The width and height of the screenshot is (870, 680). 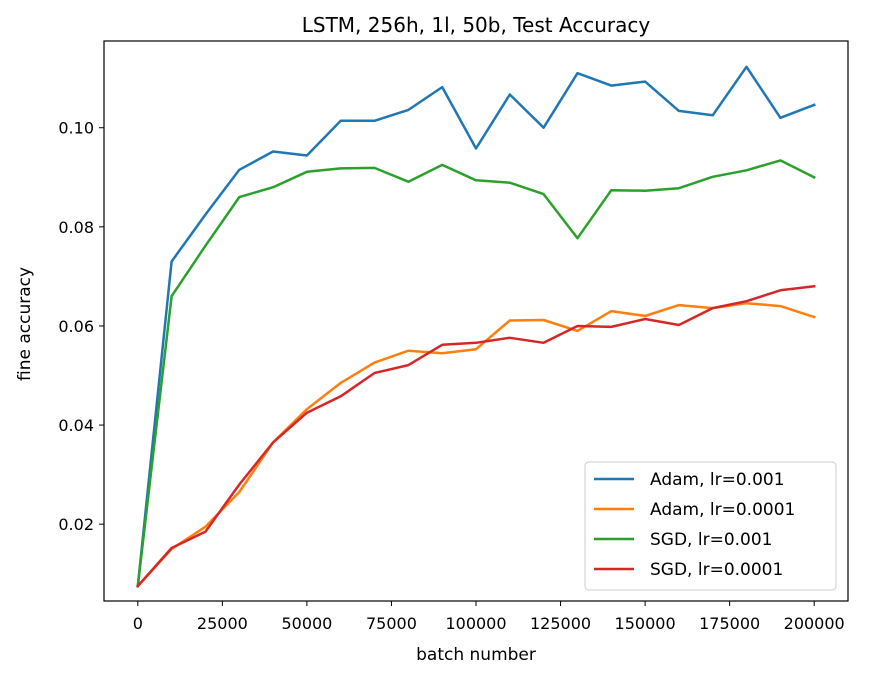 I want to click on legend-entry-label: Adam, lr=0.001, so click(x=717, y=480).